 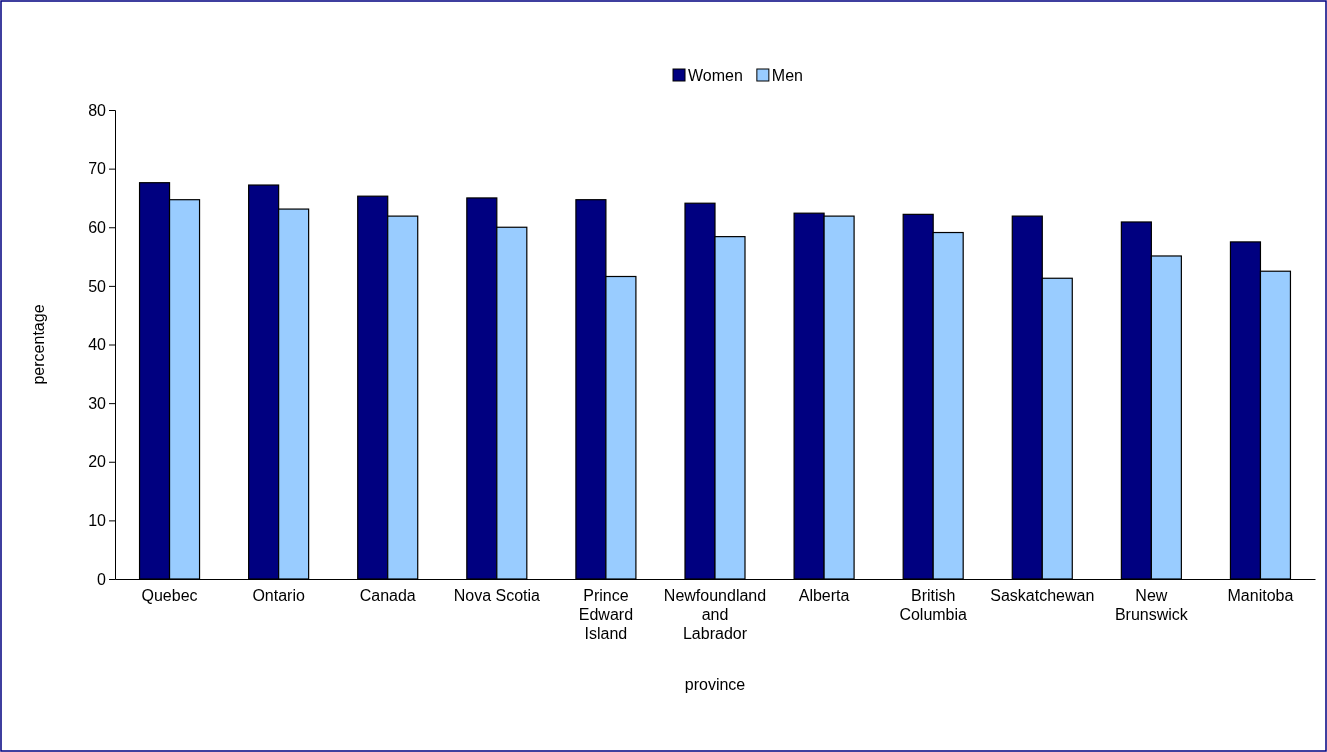 What do you see at coordinates (715, 684) in the screenshot?
I see `x-axis-title: province` at bounding box center [715, 684].